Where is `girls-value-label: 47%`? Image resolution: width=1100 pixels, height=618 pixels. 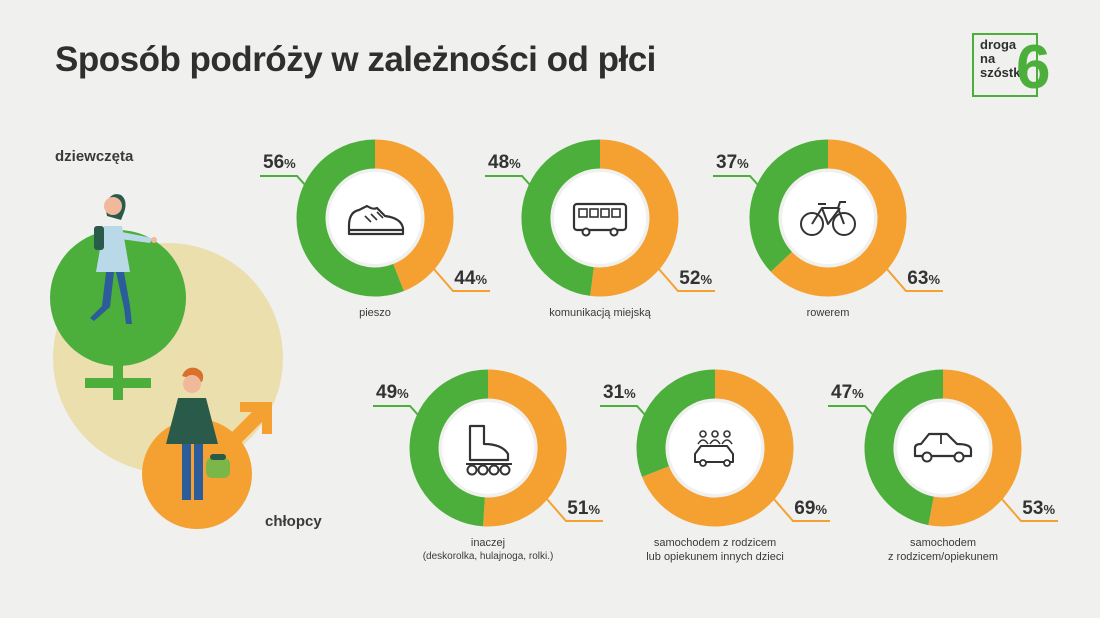
girls-value-label: 47% is located at coordinates (847, 392).